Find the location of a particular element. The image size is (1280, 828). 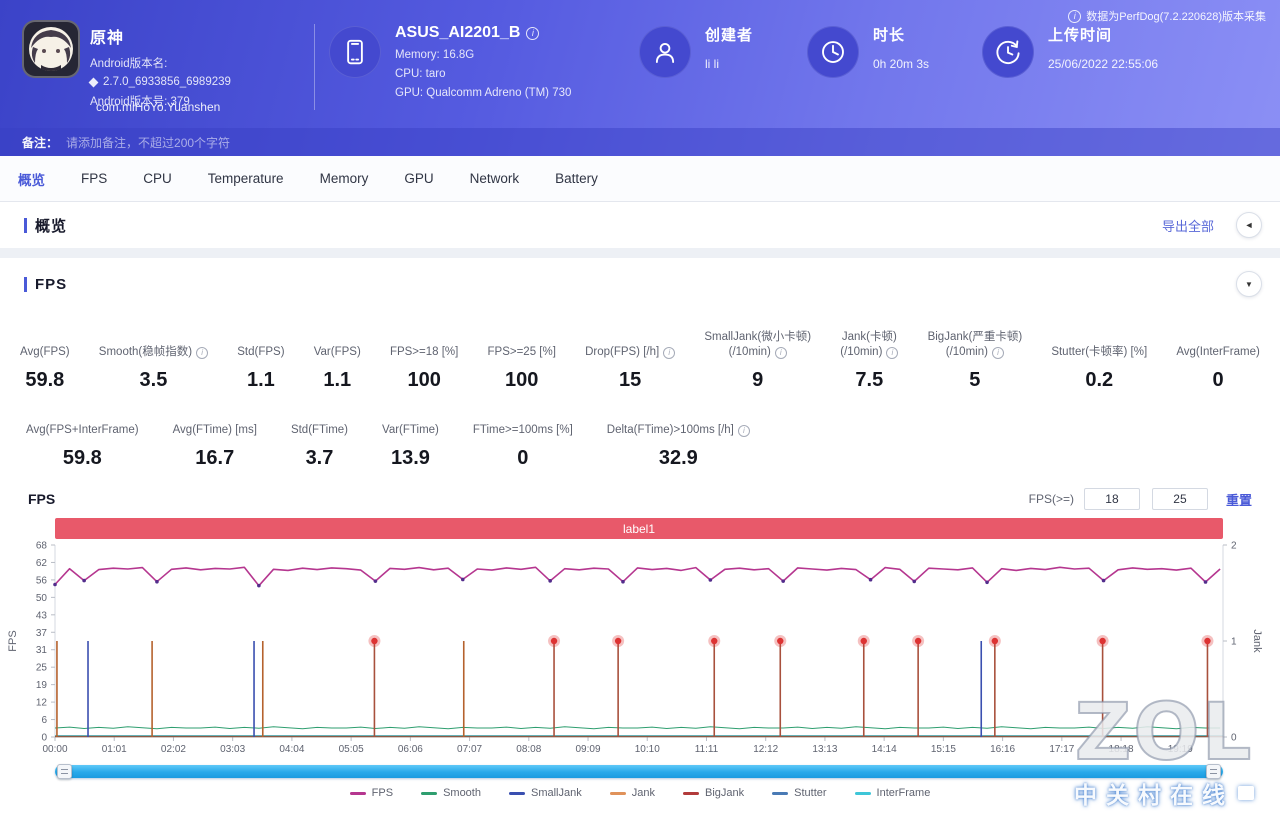

upload-label: 上传时间 is located at coordinates (1080, 35).